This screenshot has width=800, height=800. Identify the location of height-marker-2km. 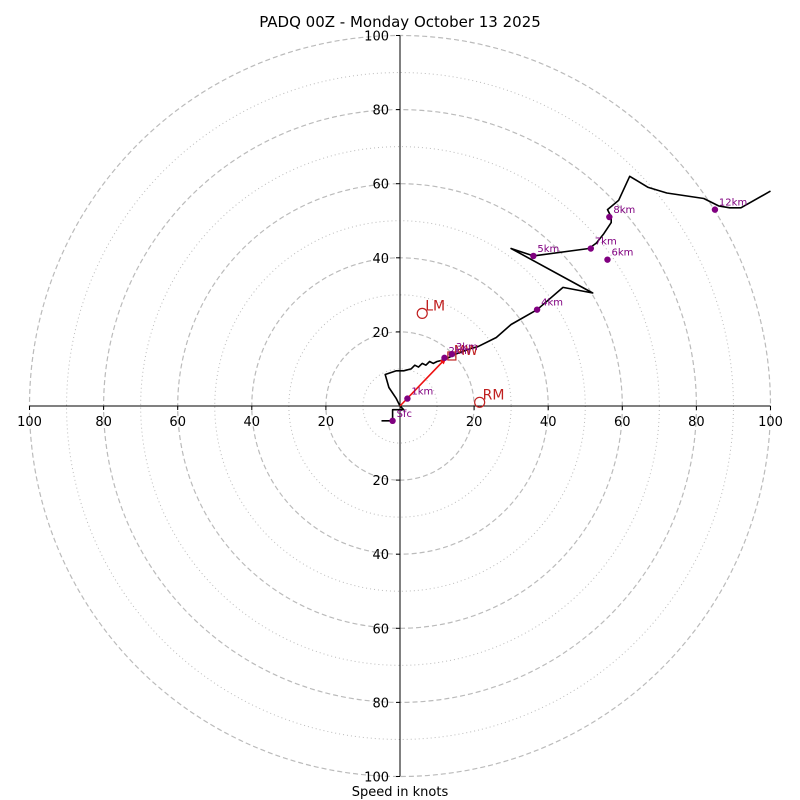
(444, 358).